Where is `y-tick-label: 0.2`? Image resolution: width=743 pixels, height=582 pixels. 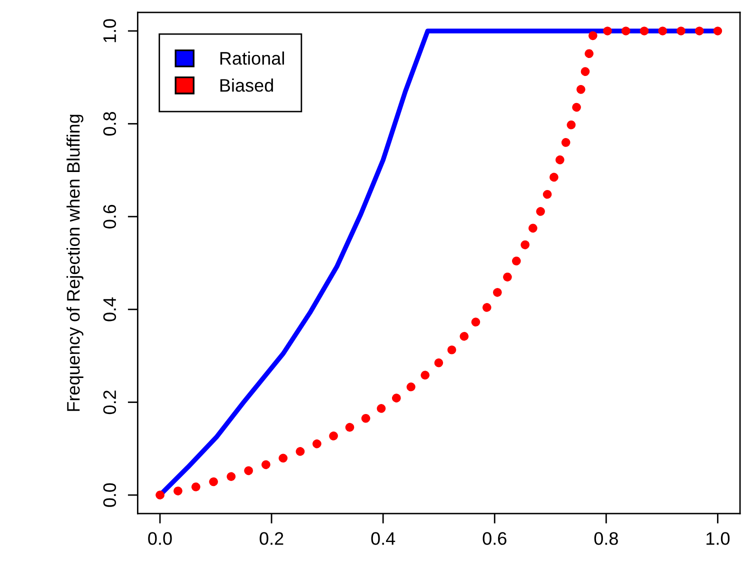
y-tick-label: 0.2 is located at coordinates (109, 402).